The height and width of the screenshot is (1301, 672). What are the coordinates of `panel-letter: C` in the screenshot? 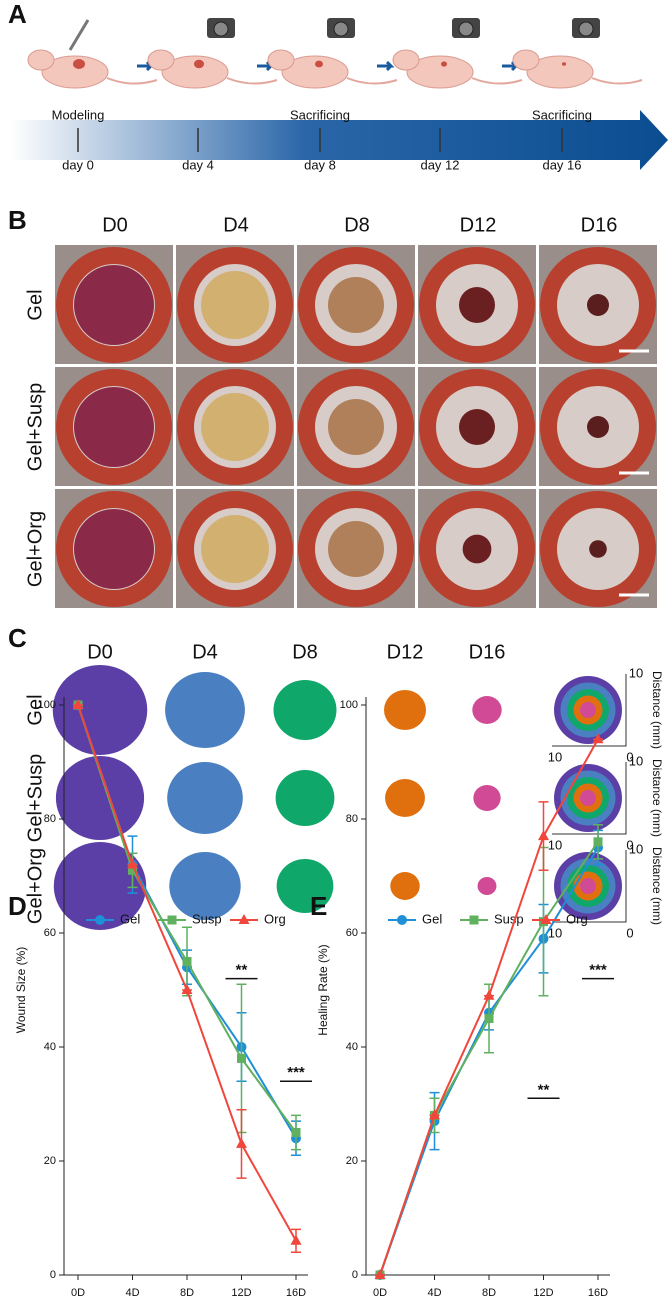 It's located at (17, 638).